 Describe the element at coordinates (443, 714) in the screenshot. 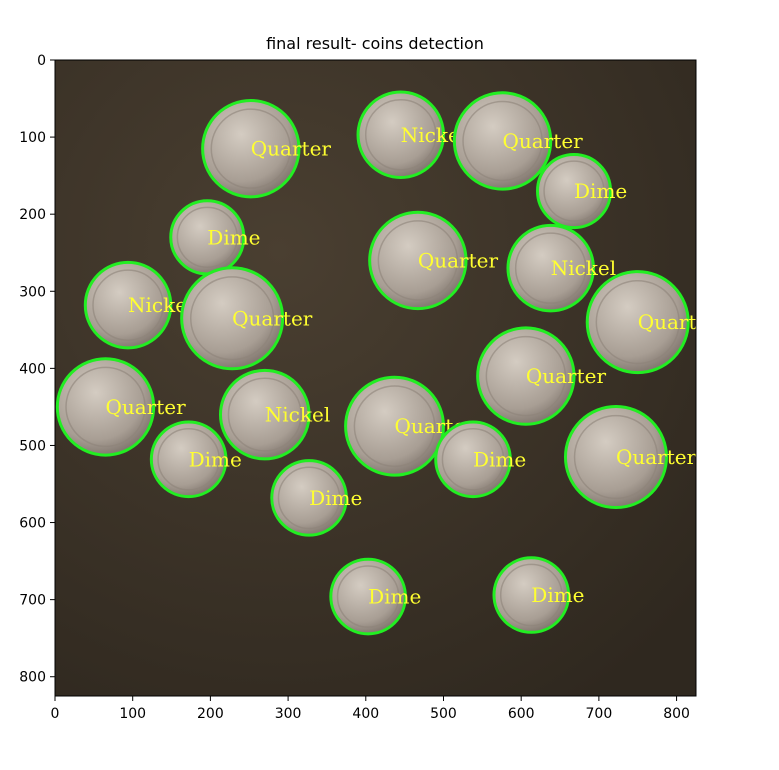

I see `x-tick-label: 500` at that location.